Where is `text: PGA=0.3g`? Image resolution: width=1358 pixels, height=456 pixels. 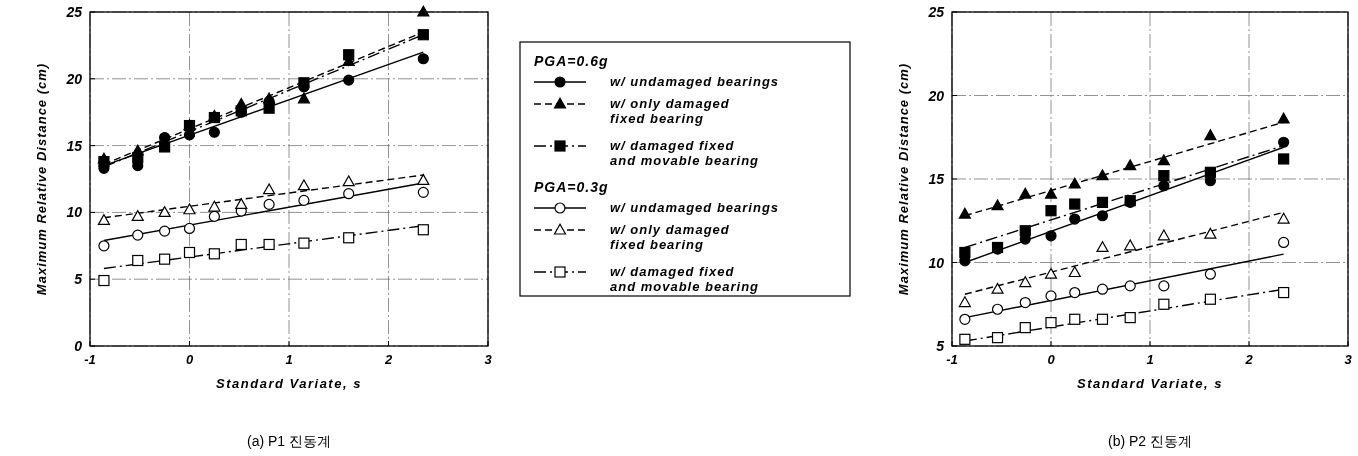 text: PGA=0.3g is located at coordinates (571, 187).